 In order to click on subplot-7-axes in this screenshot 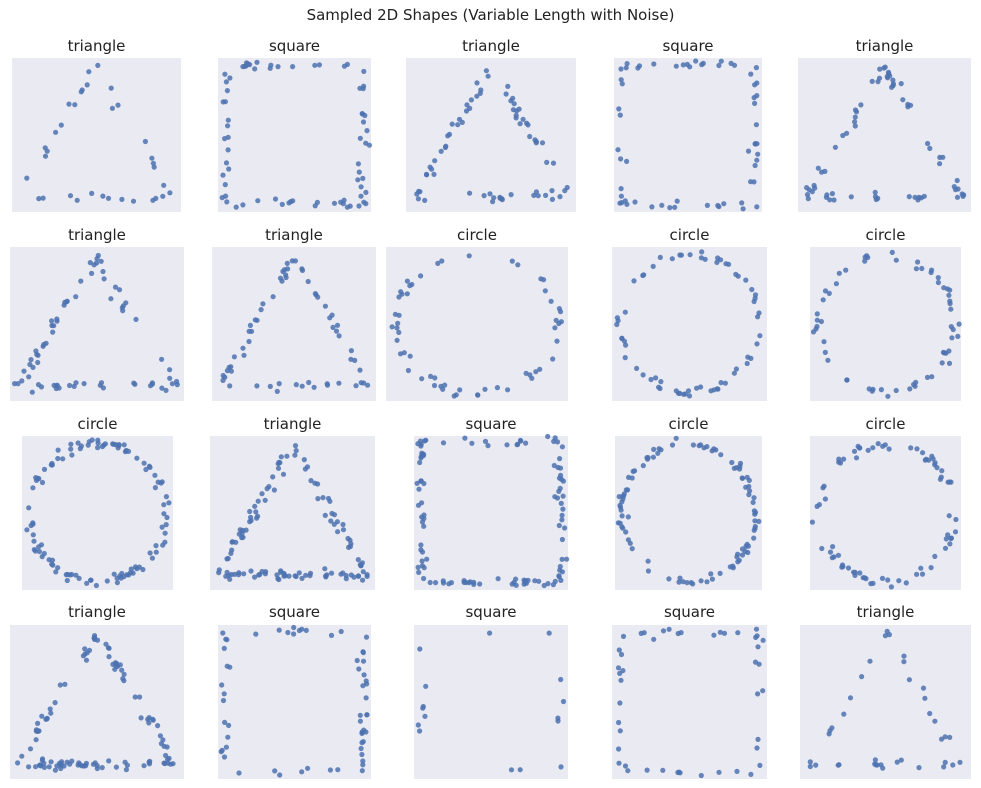, I will do `click(294, 324)`.